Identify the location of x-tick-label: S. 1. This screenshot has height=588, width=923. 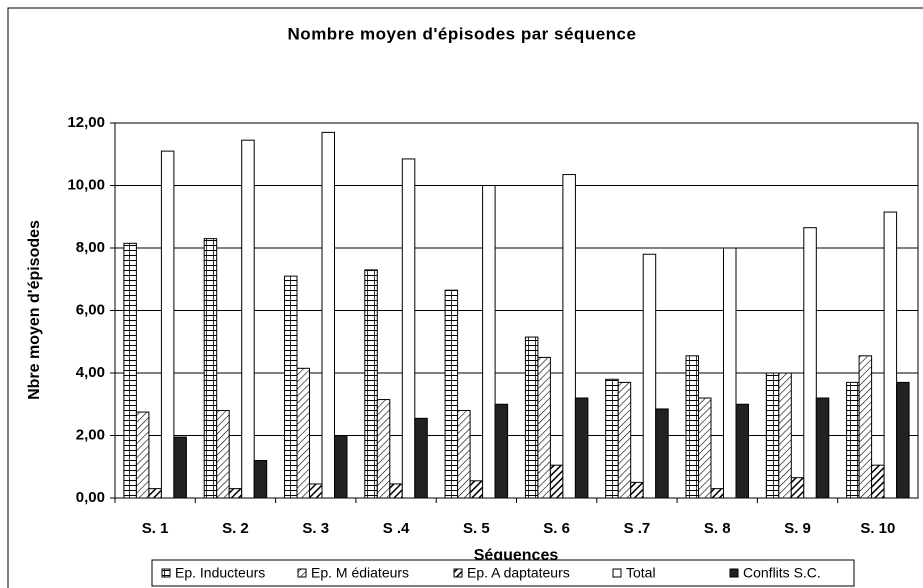
(155, 528).